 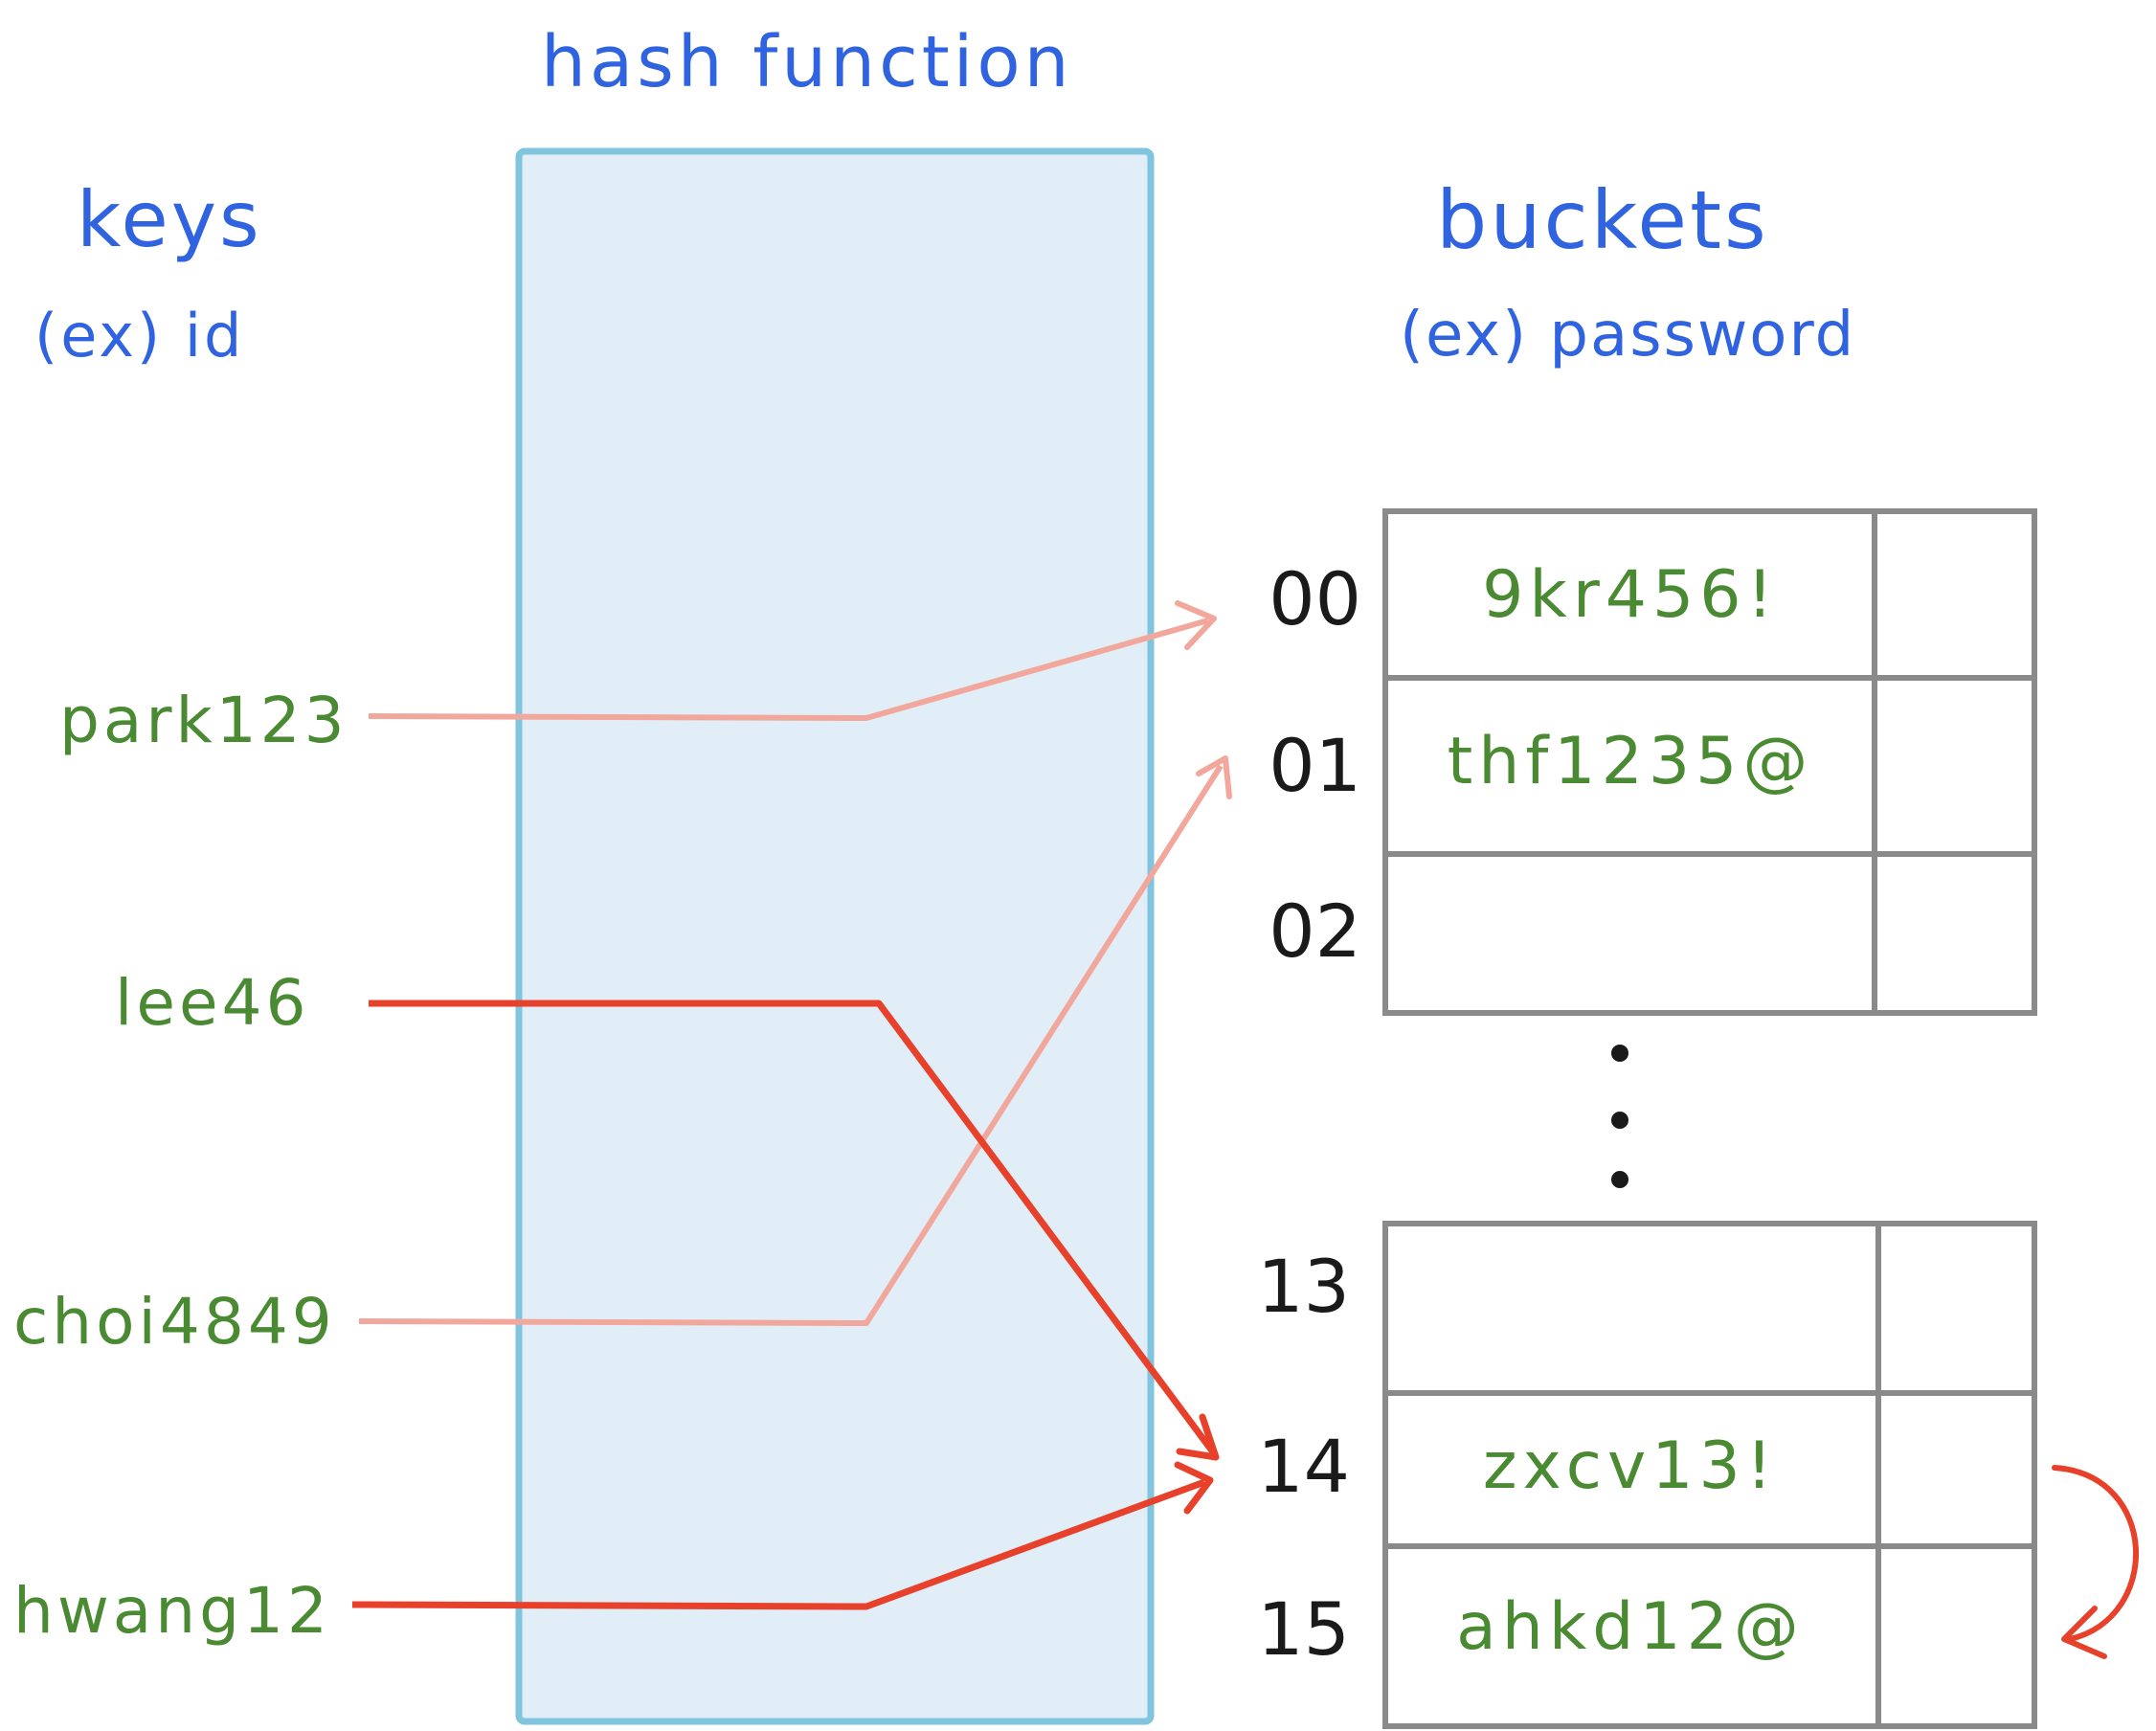 What do you see at coordinates (807, 62) in the screenshot?
I see `hash-function-title: hash function` at bounding box center [807, 62].